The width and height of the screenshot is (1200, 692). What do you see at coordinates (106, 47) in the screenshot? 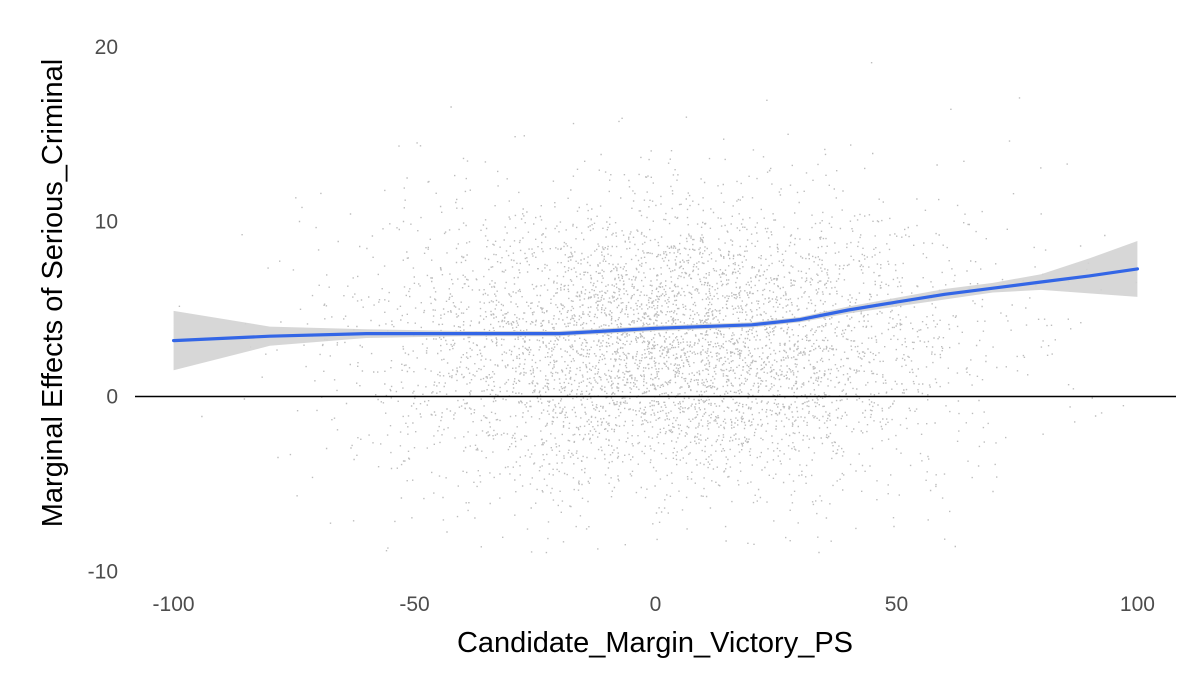
I see `y-tick-label: 20` at bounding box center [106, 47].